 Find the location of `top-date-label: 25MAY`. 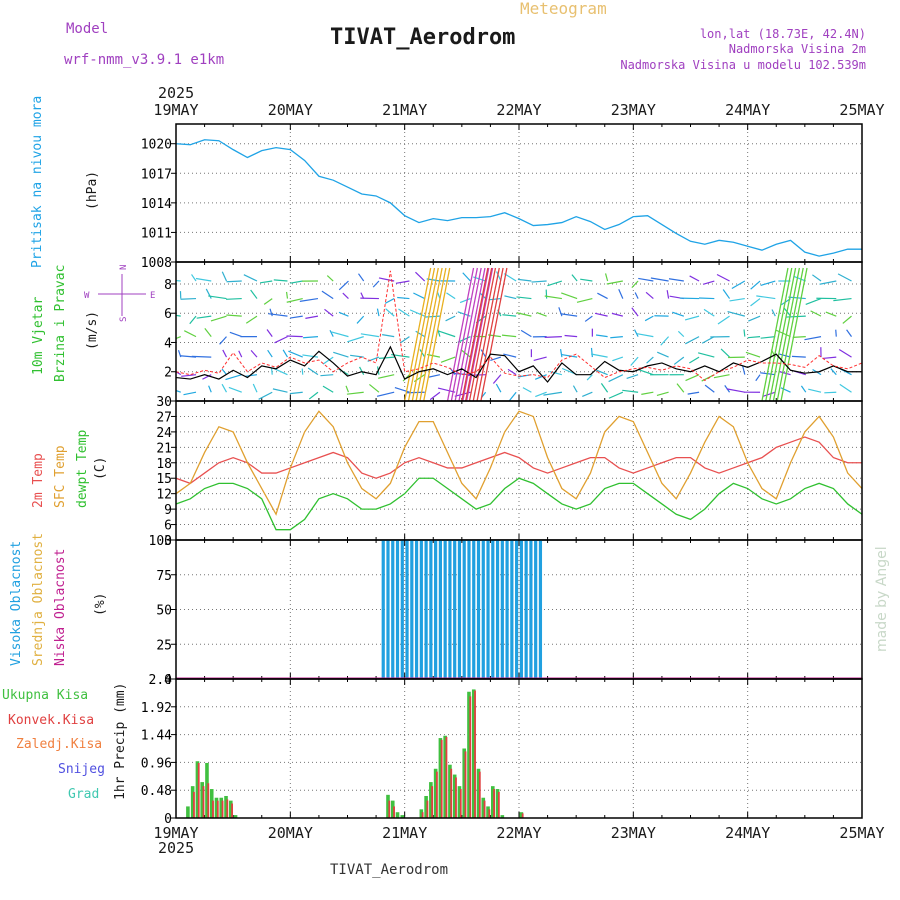

top-date-label: 25MAY is located at coordinates (861, 110).